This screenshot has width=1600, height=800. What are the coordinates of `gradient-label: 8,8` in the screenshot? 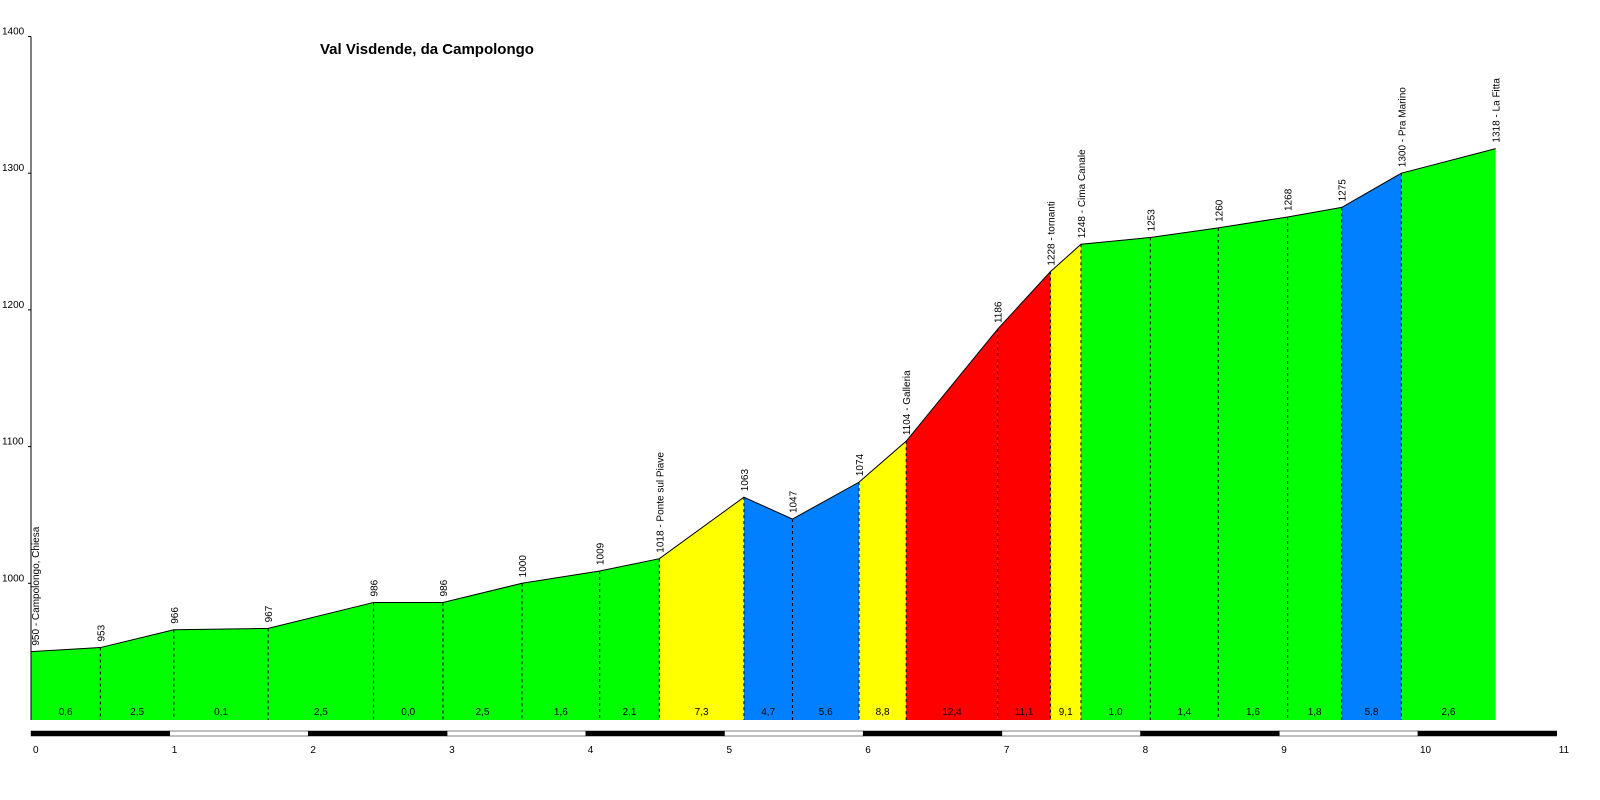 It's located at (883, 712).